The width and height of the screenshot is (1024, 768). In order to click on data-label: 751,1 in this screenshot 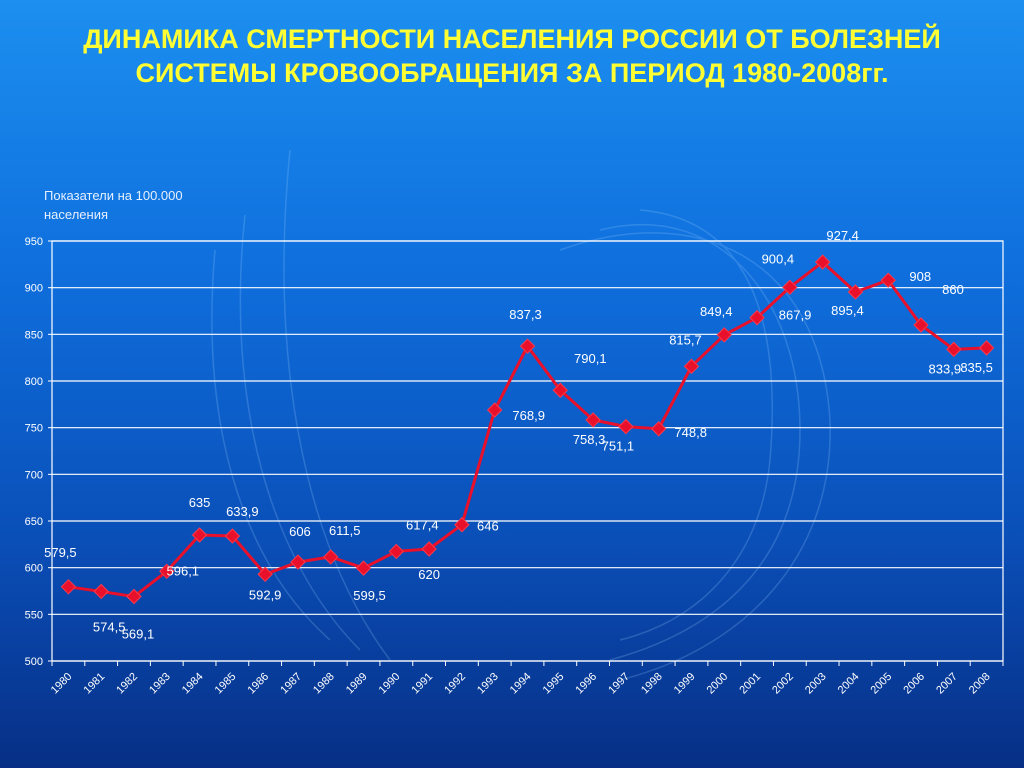, I will do `click(618, 446)`.